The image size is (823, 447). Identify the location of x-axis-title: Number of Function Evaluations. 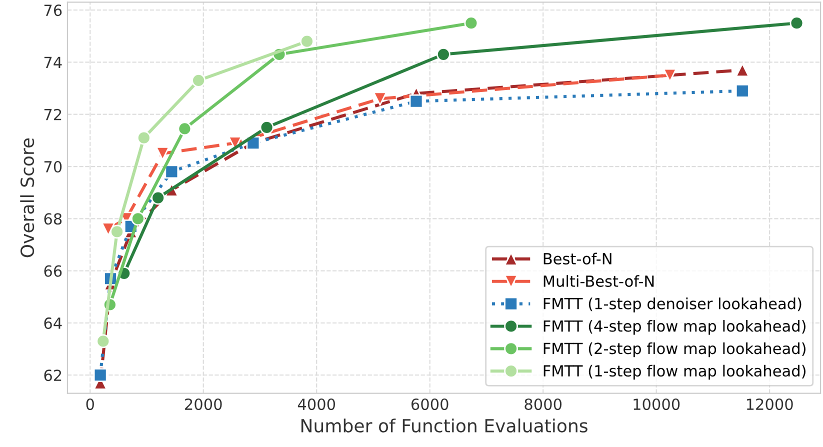
(444, 425).